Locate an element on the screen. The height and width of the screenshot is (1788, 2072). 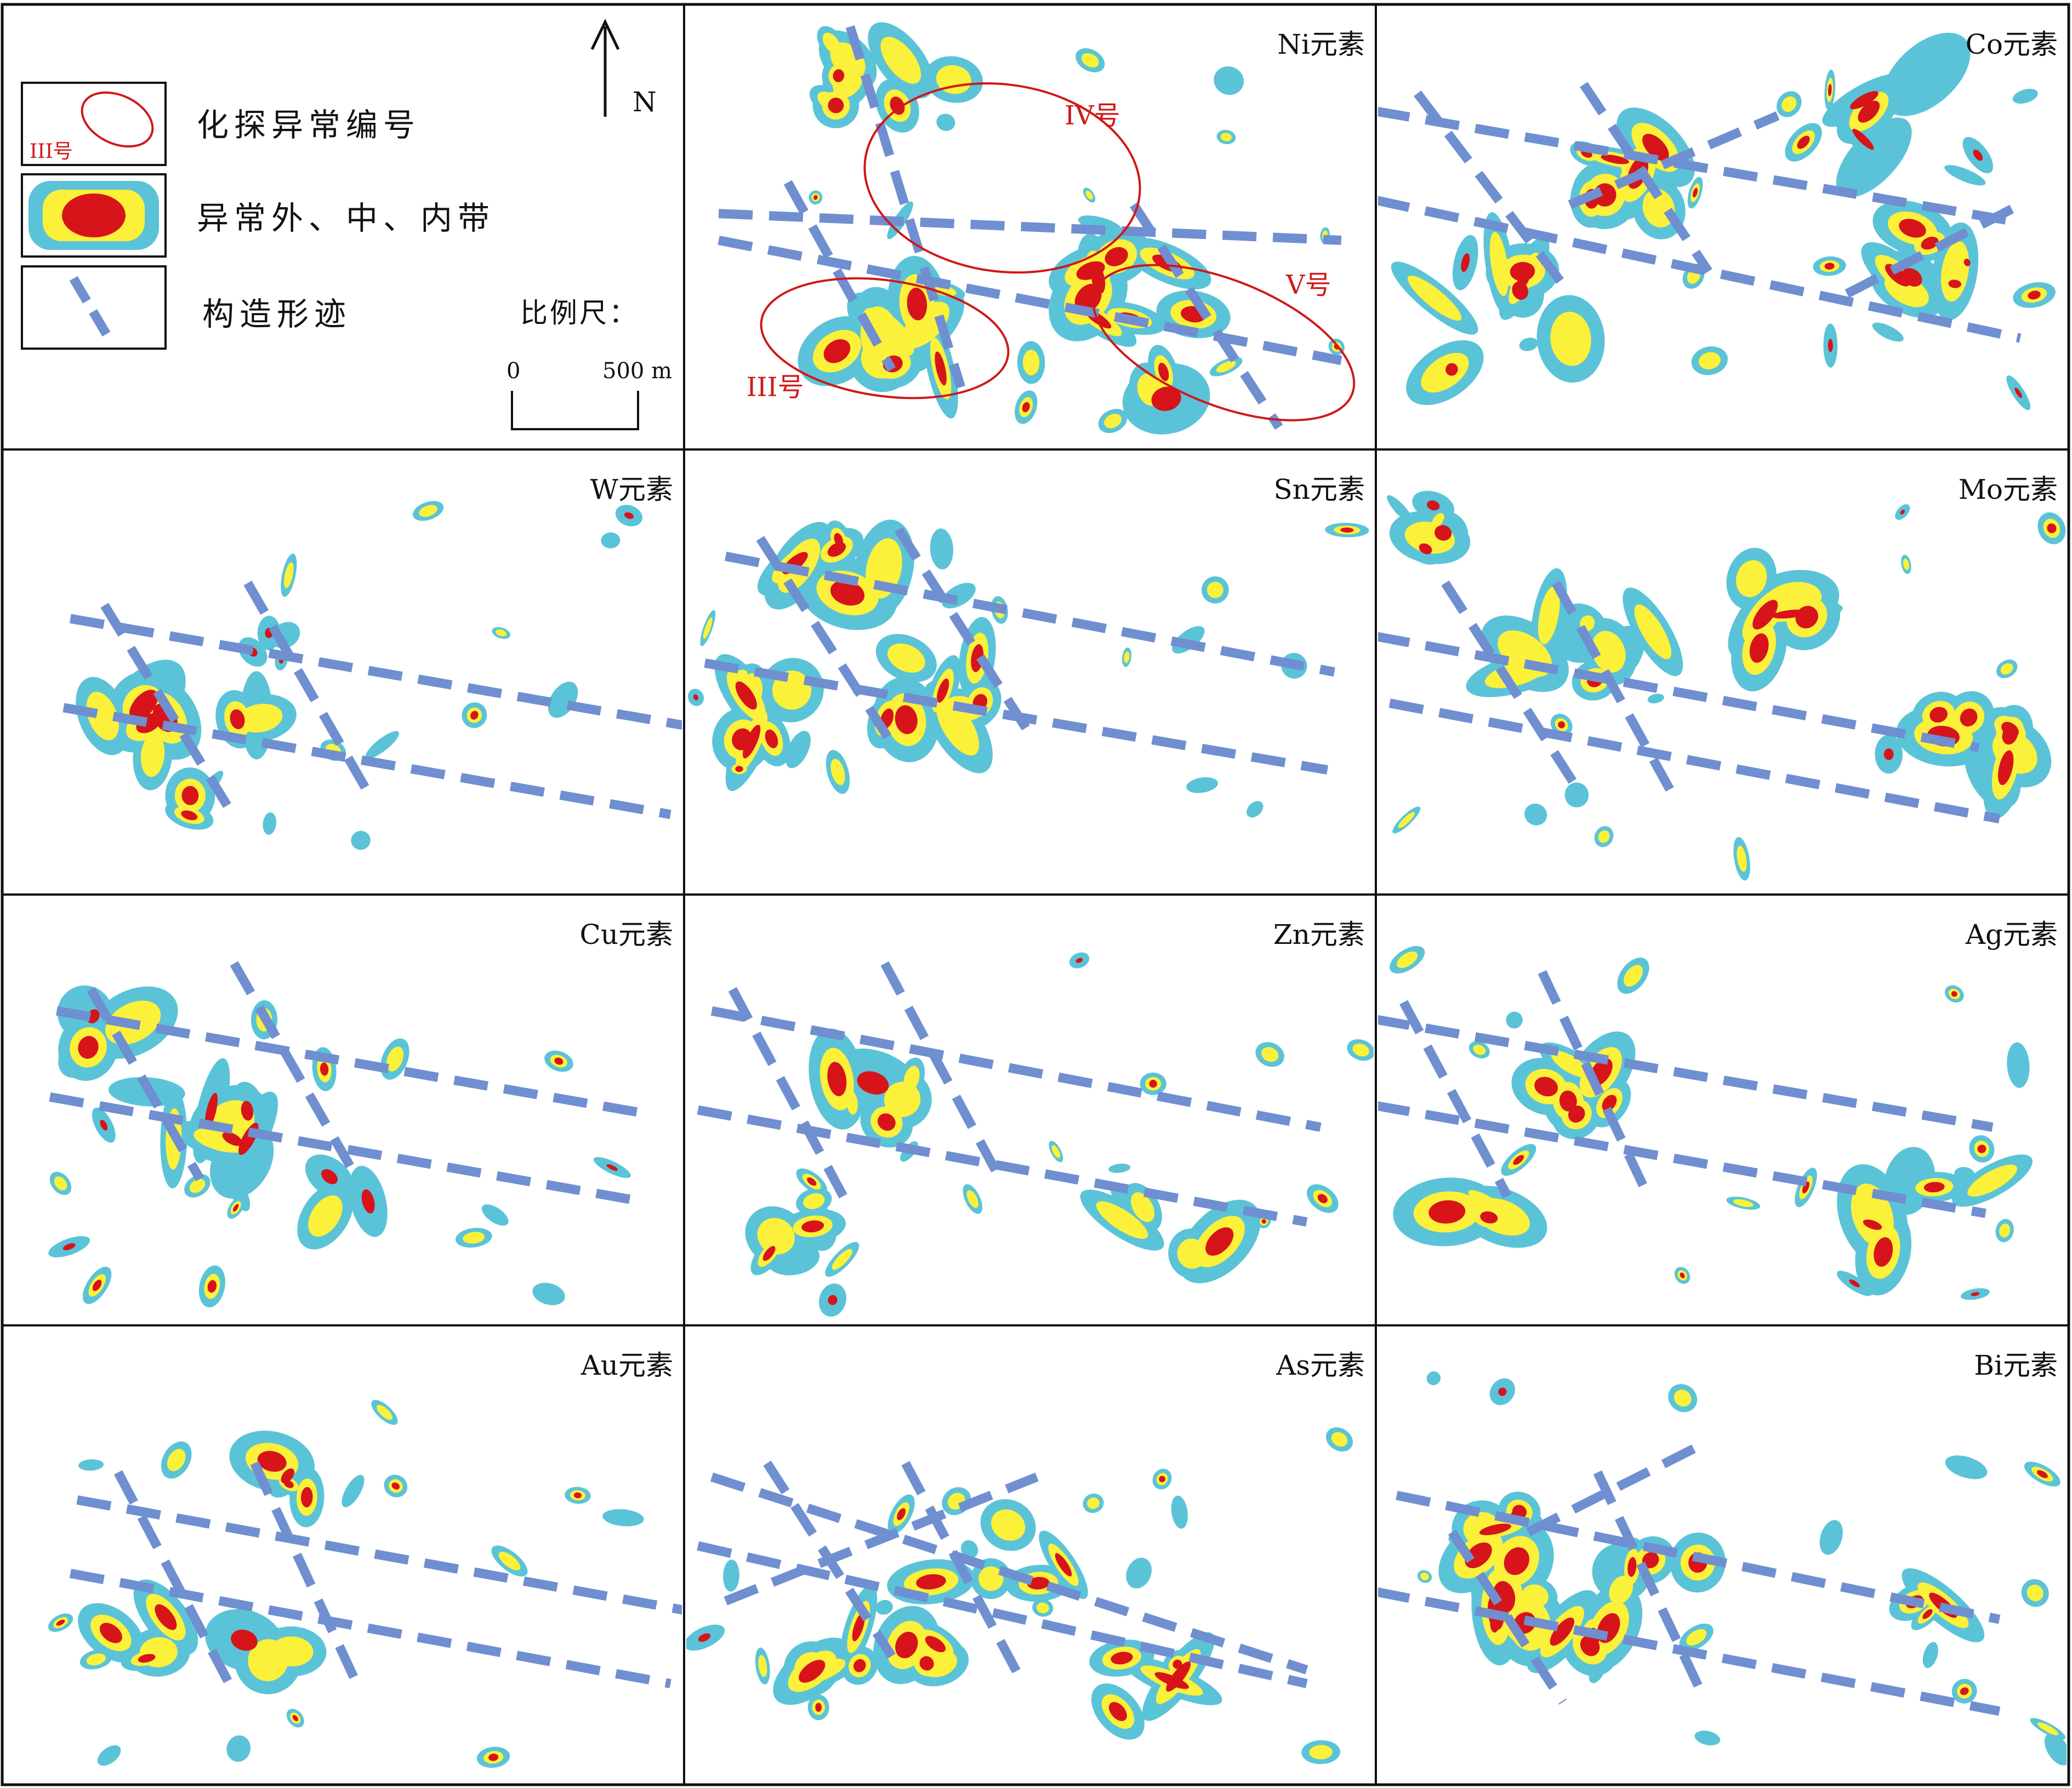
scale-zero-label: 0 is located at coordinates (513, 371).